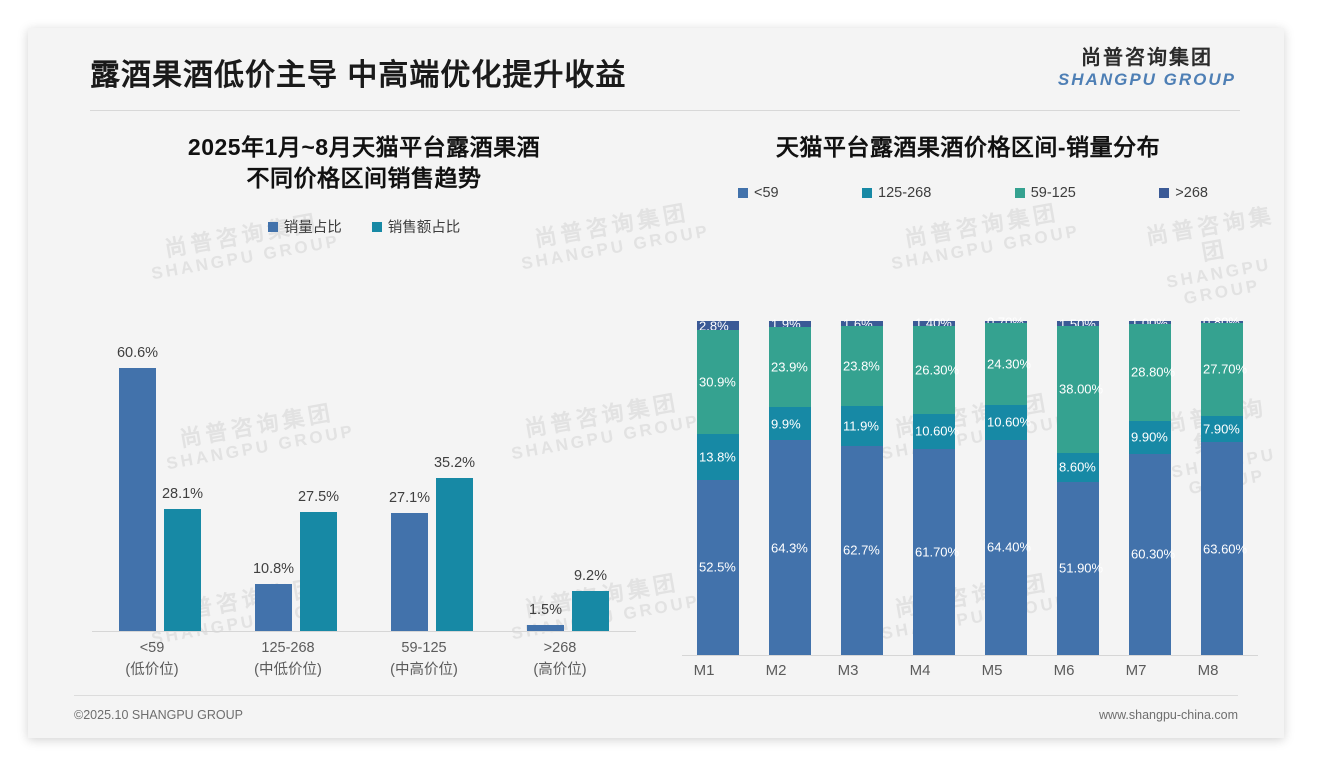 The width and height of the screenshot is (1340, 780). What do you see at coordinates (1152, 554) in the screenshot?
I see `stack-segment: 60.30%` at bounding box center [1152, 554].